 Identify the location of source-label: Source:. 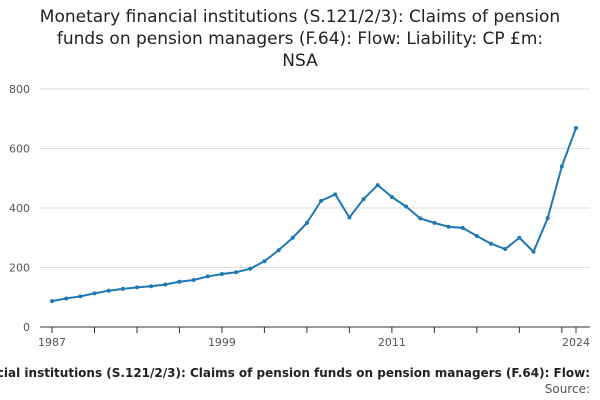
(567, 389).